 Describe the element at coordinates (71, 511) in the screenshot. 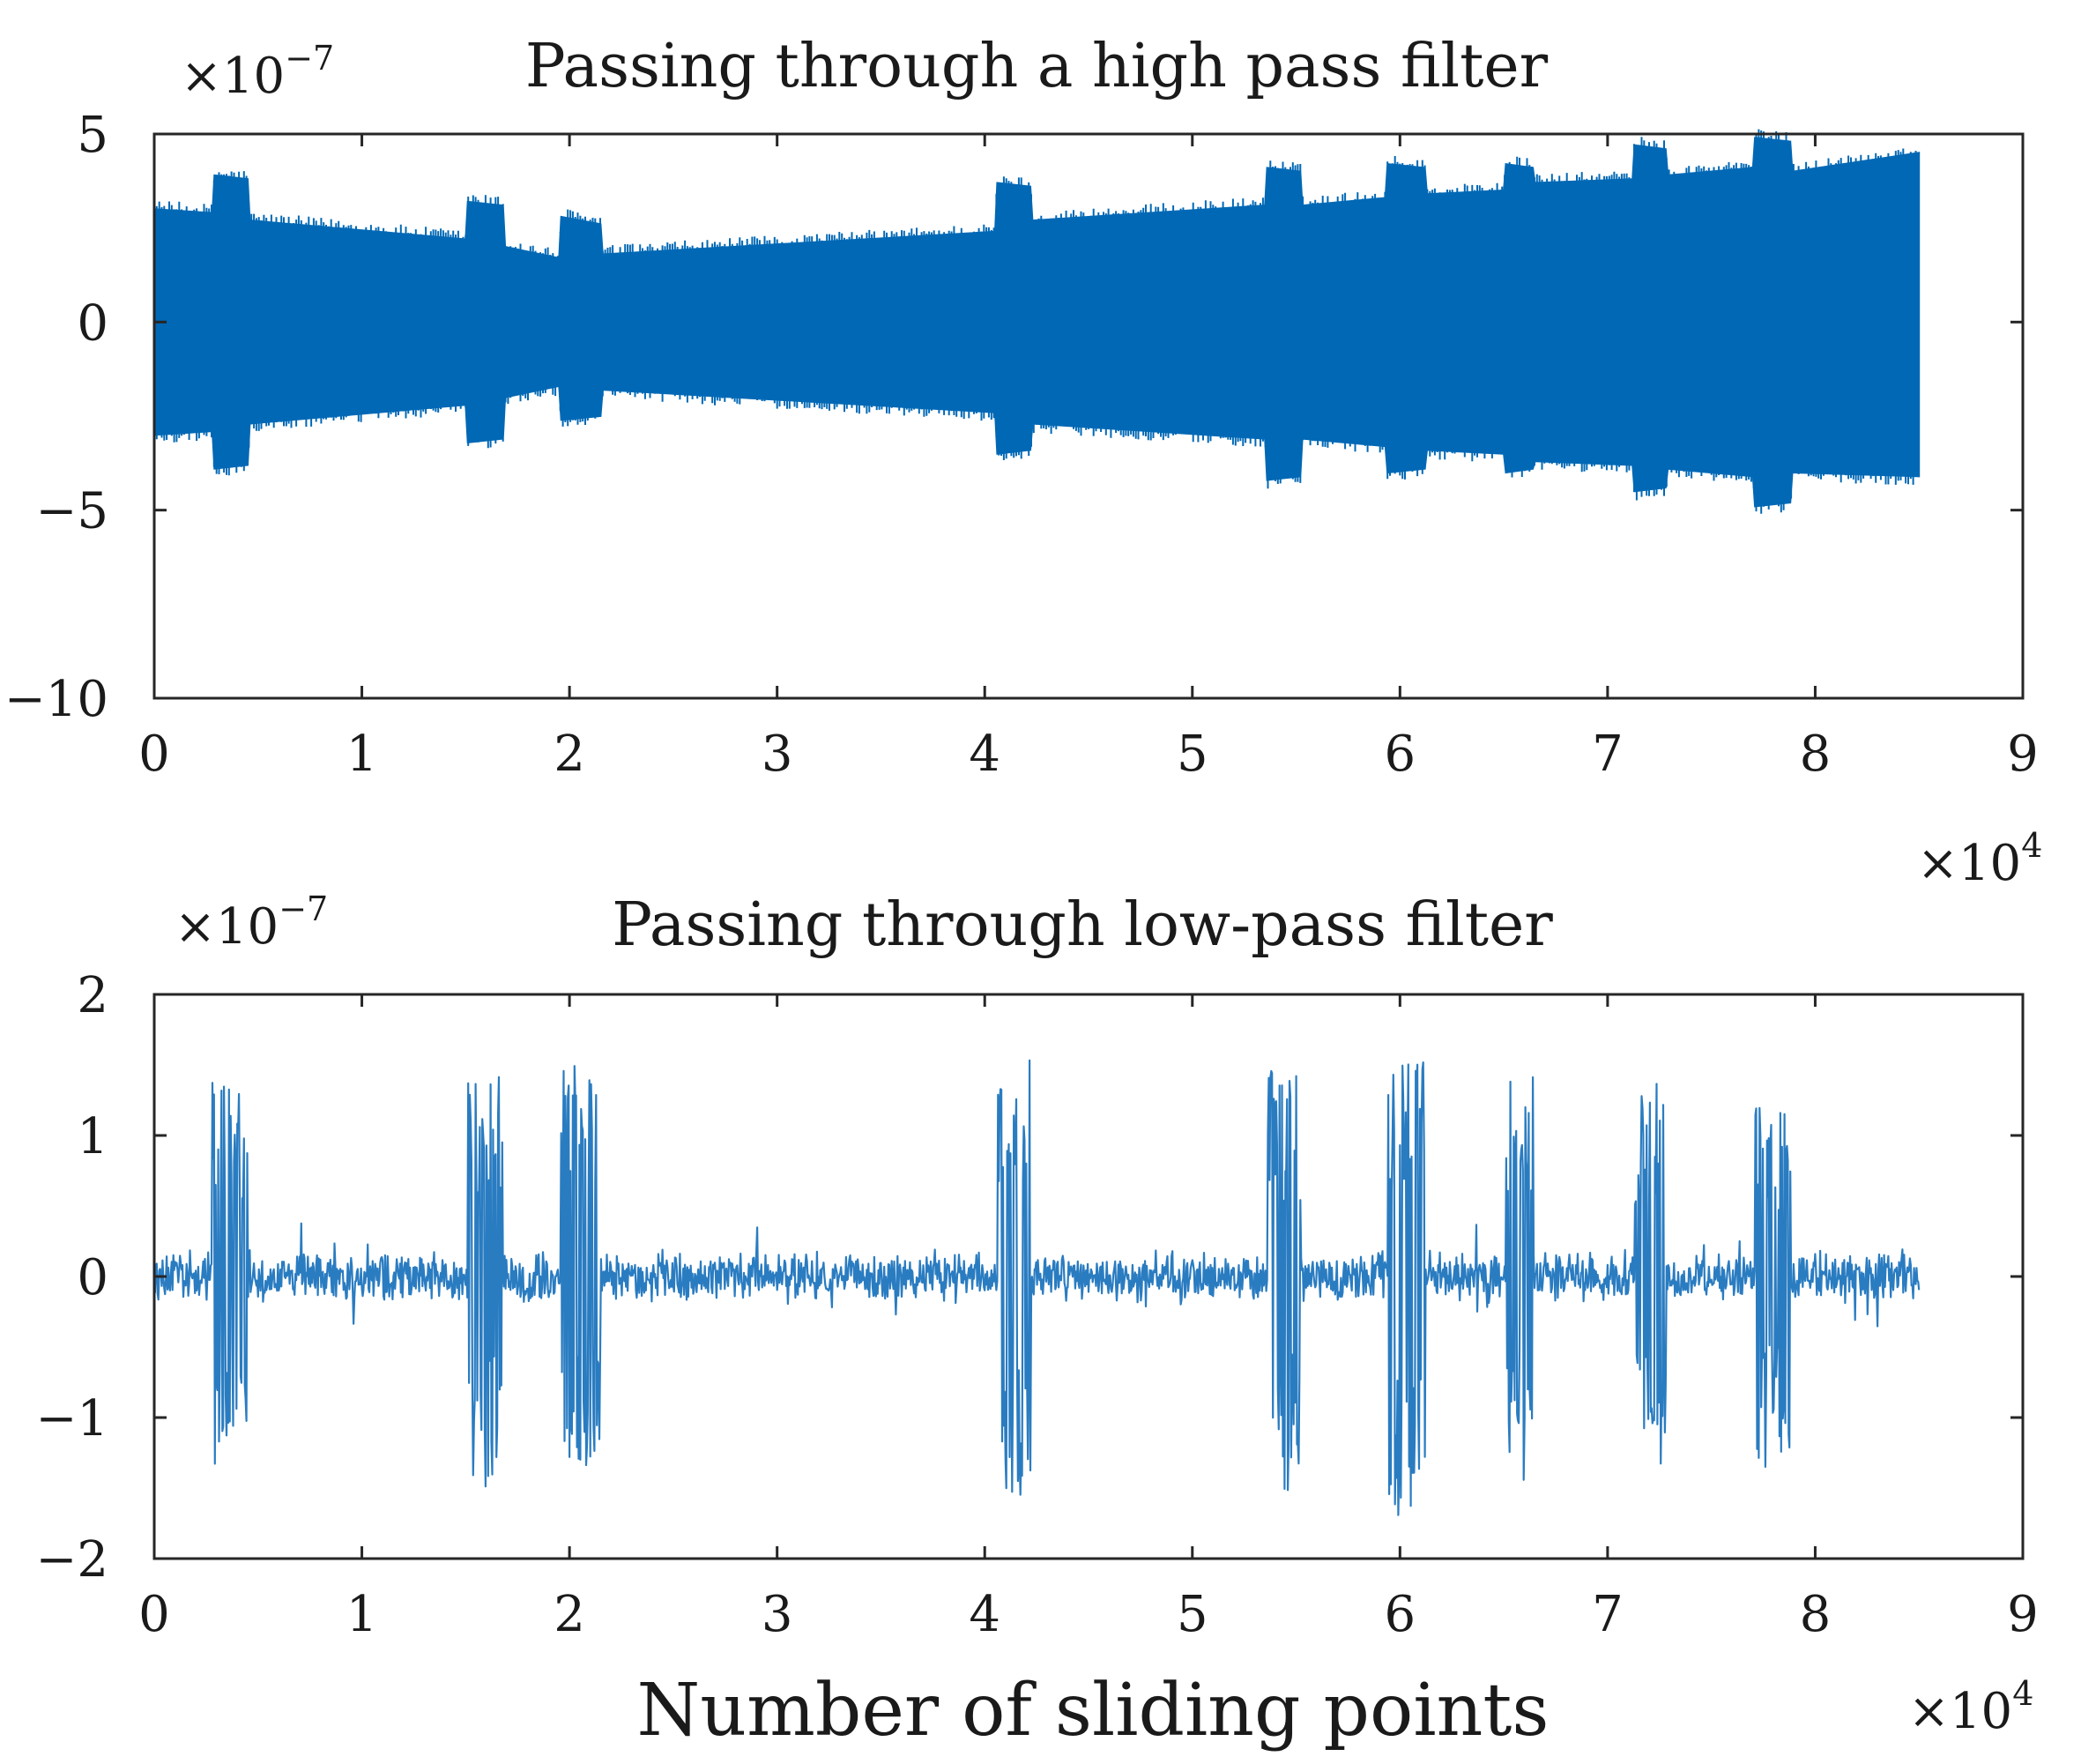

I see `y-tick-label: −5` at that location.